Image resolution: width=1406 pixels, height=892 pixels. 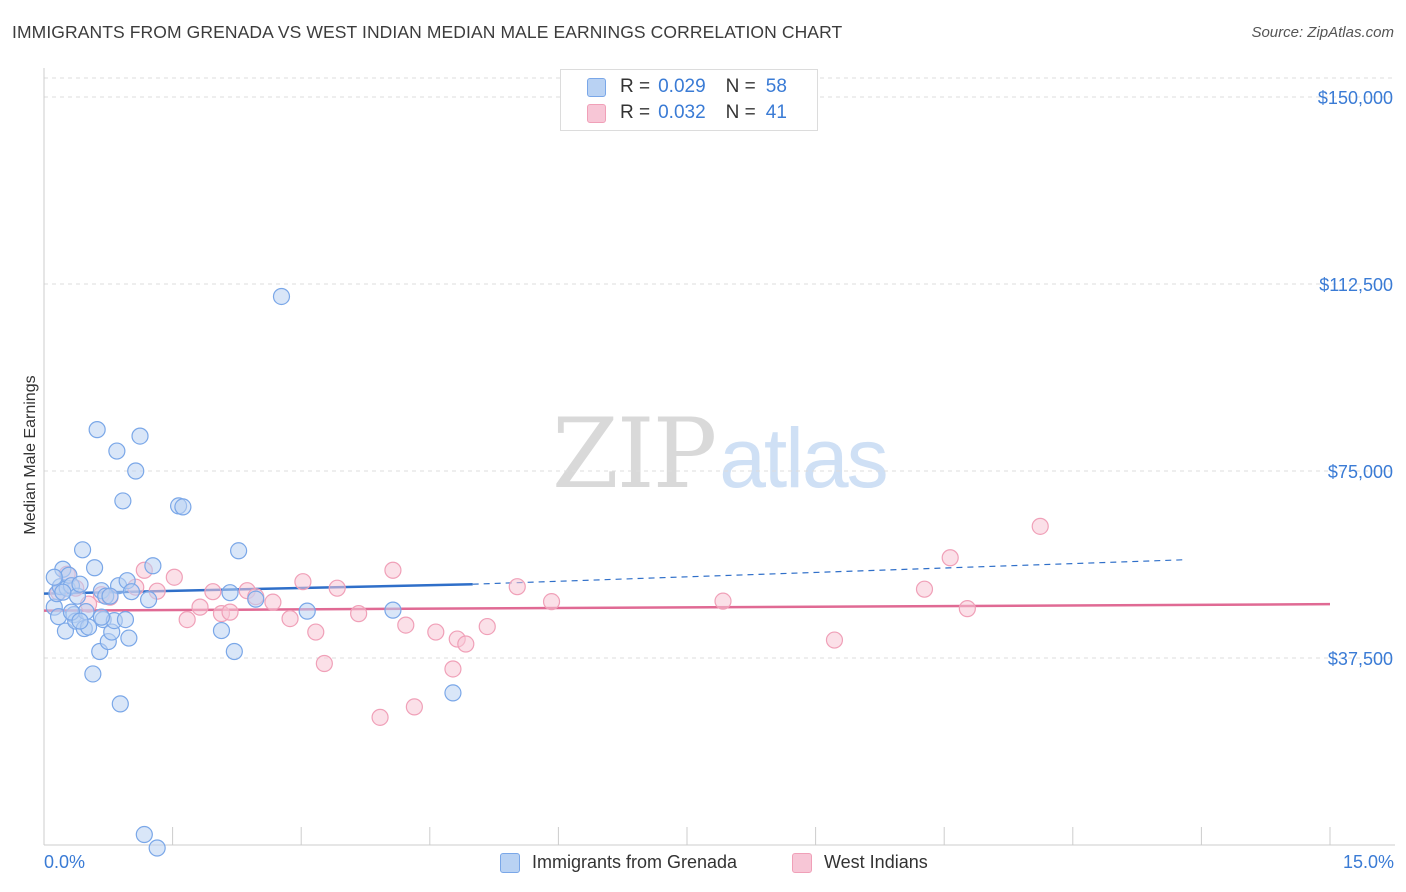 I want to click on trend-line-grenada-projection, so click(x=828, y=572).